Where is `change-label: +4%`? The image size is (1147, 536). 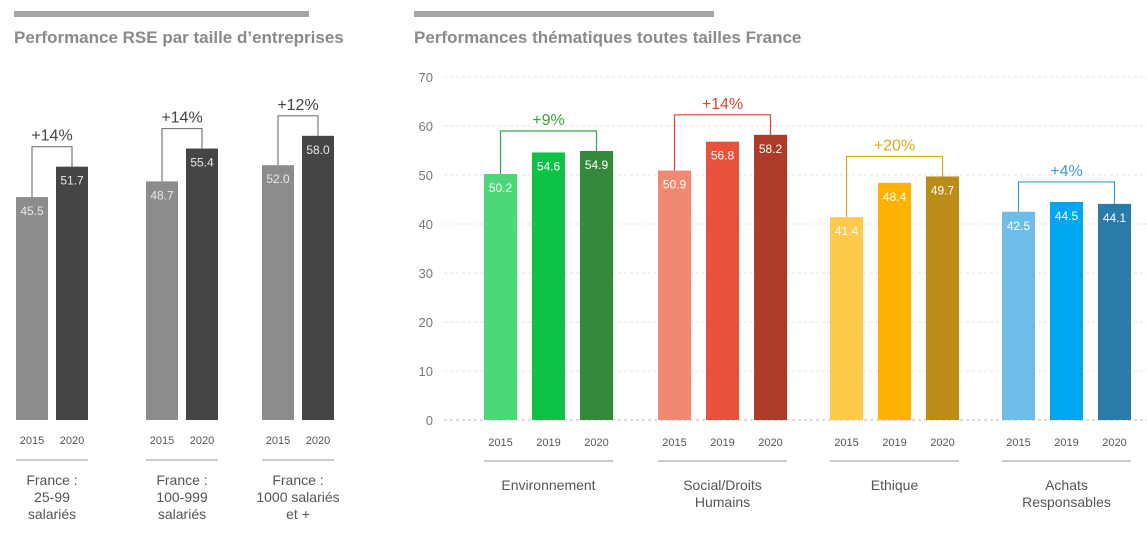
change-label: +4% is located at coordinates (1066, 171).